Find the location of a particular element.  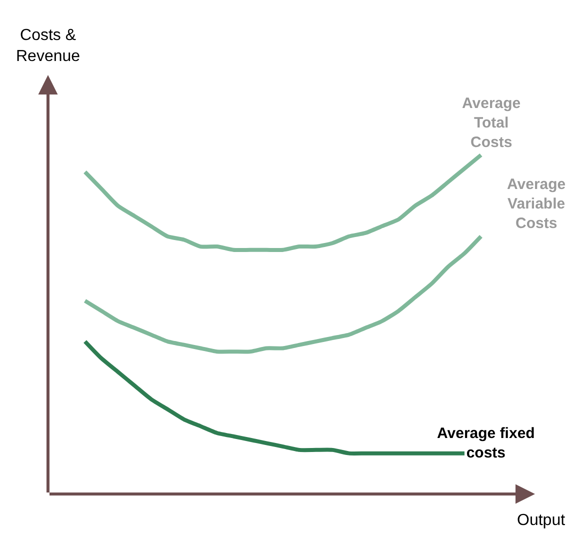

series-label: Average Total Costs is located at coordinates (491, 123).